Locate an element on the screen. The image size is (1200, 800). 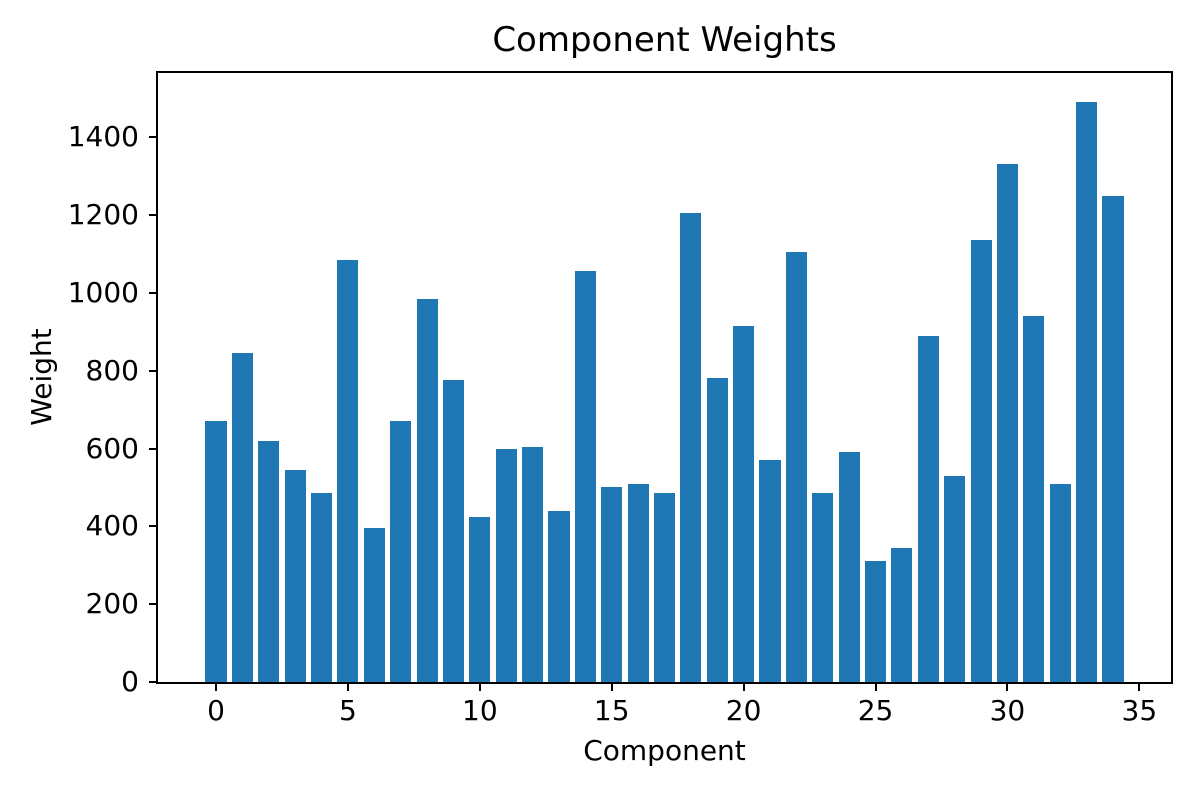
y-tick-label: 1400 is located at coordinates (103, 137).